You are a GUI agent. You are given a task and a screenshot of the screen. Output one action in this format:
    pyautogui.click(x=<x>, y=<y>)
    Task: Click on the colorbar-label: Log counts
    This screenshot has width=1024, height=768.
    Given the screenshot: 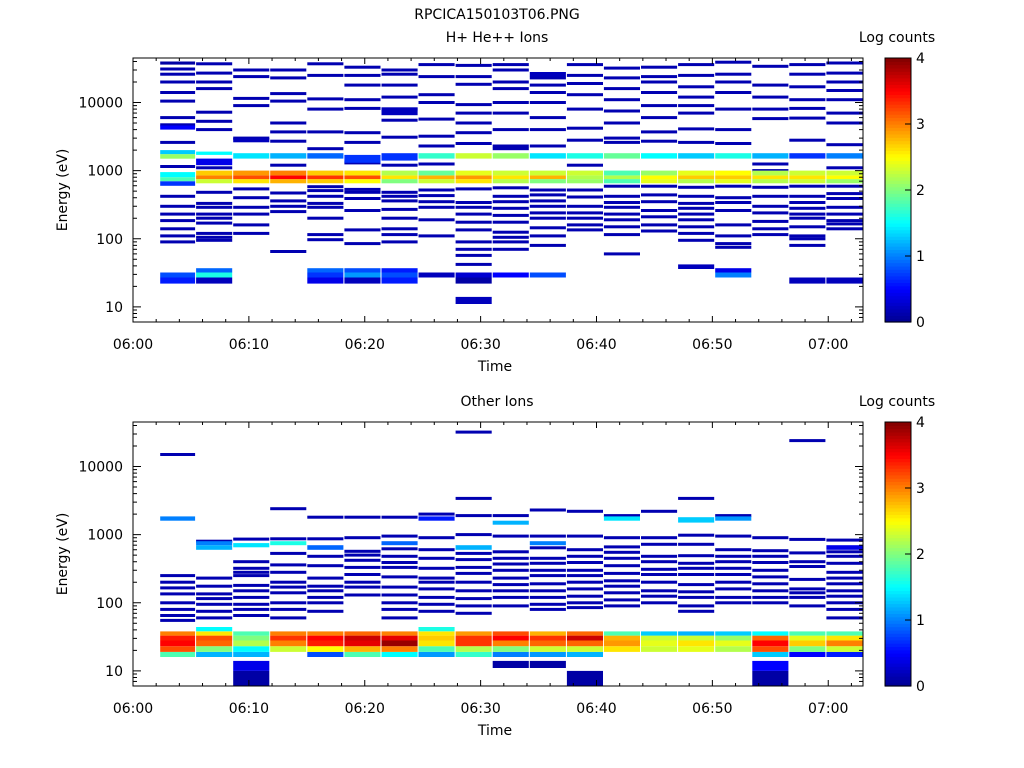 What is the action you would take?
    pyautogui.click(x=897, y=402)
    